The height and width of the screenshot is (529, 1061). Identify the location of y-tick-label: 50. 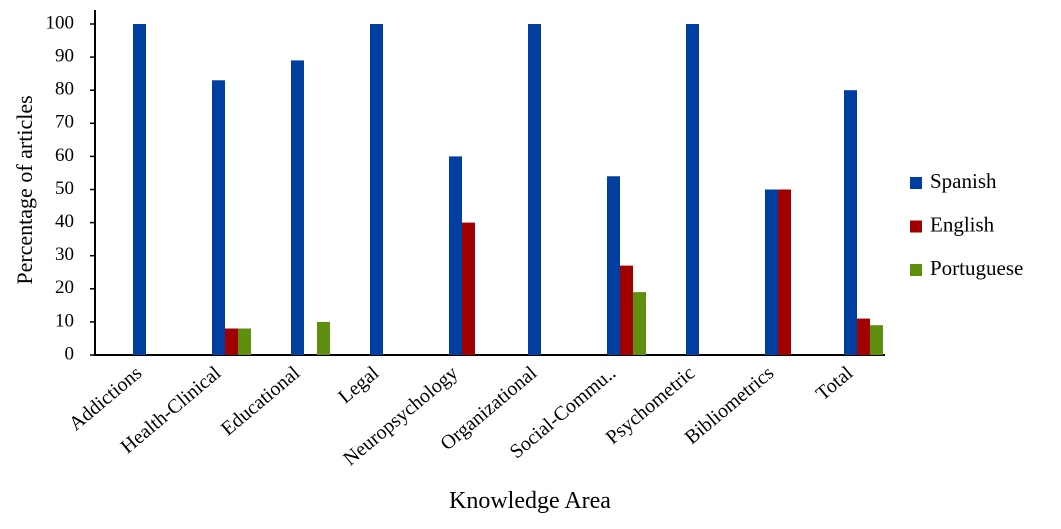
(64, 188).